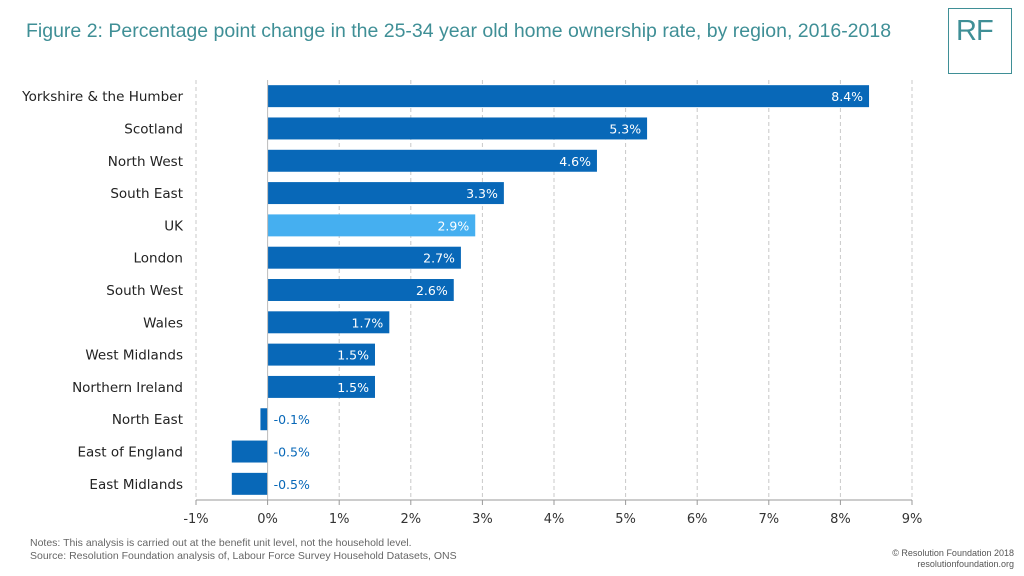 The width and height of the screenshot is (1024, 576). What do you see at coordinates (410, 519) in the screenshot?
I see `x-tick-label: 2%` at bounding box center [410, 519].